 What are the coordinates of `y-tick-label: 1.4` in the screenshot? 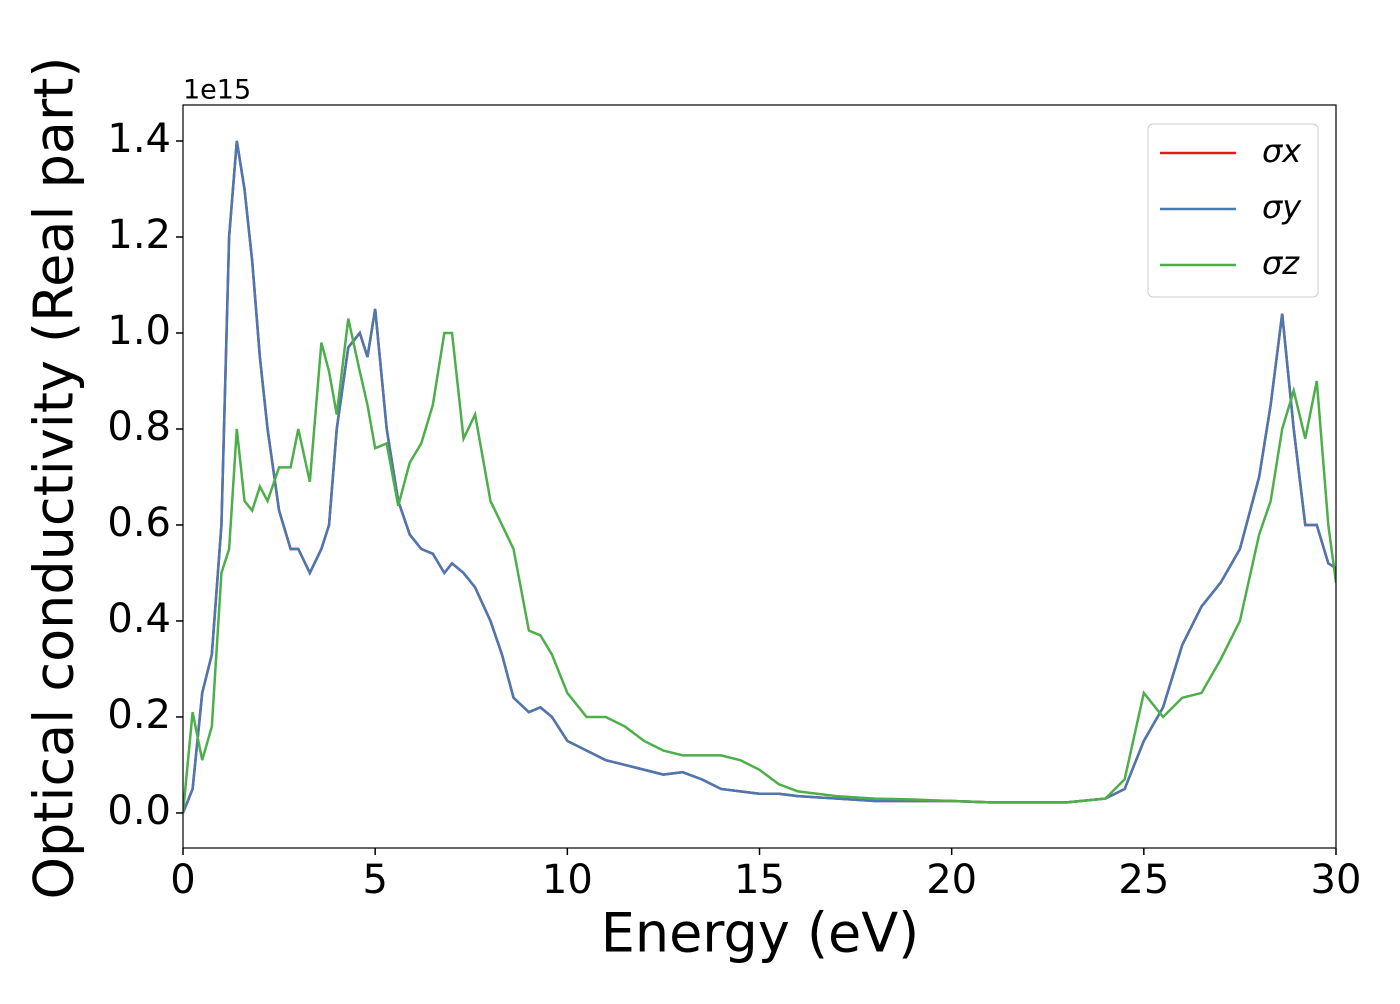 It's located at (139, 139).